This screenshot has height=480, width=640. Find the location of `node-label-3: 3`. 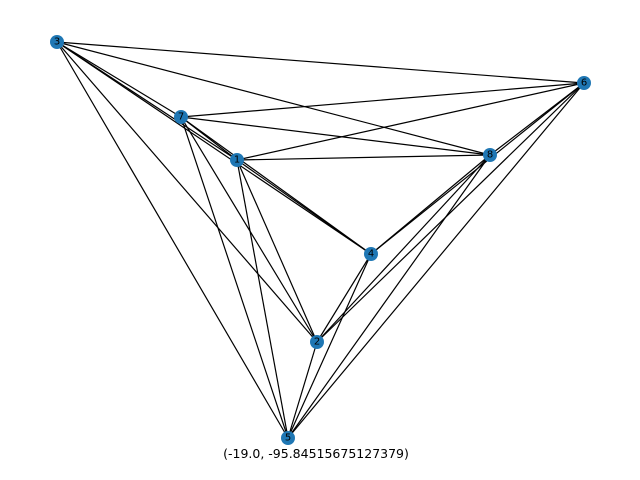

node-label-3: 3 is located at coordinates (57, 42).